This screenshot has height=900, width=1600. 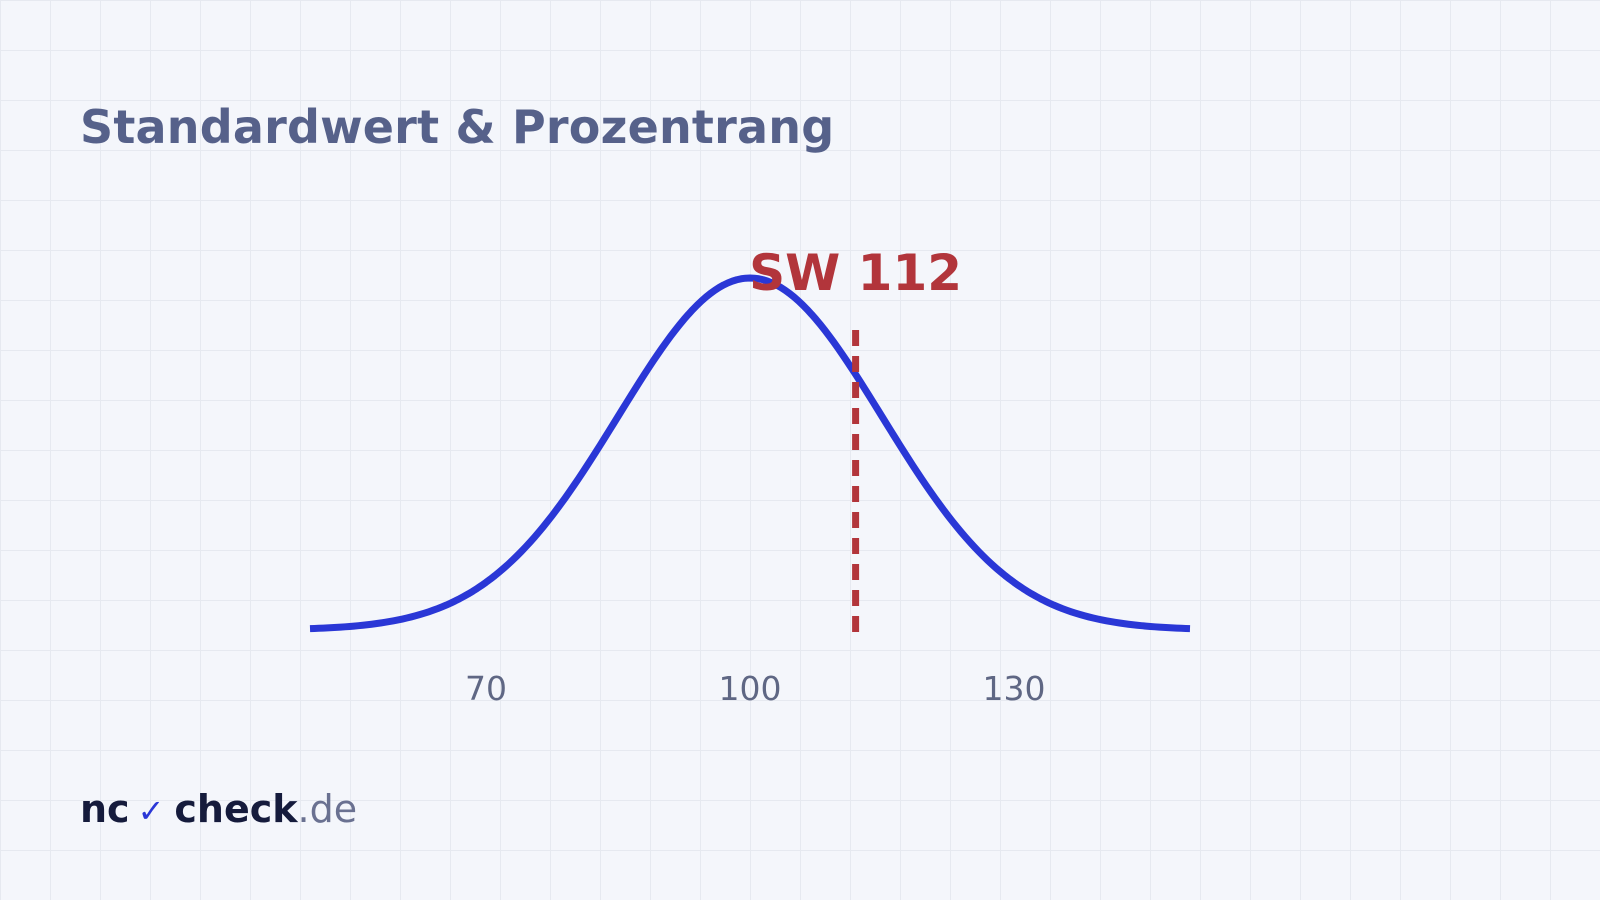 I want to click on logo: nc ✓ check.de, so click(x=218, y=809).